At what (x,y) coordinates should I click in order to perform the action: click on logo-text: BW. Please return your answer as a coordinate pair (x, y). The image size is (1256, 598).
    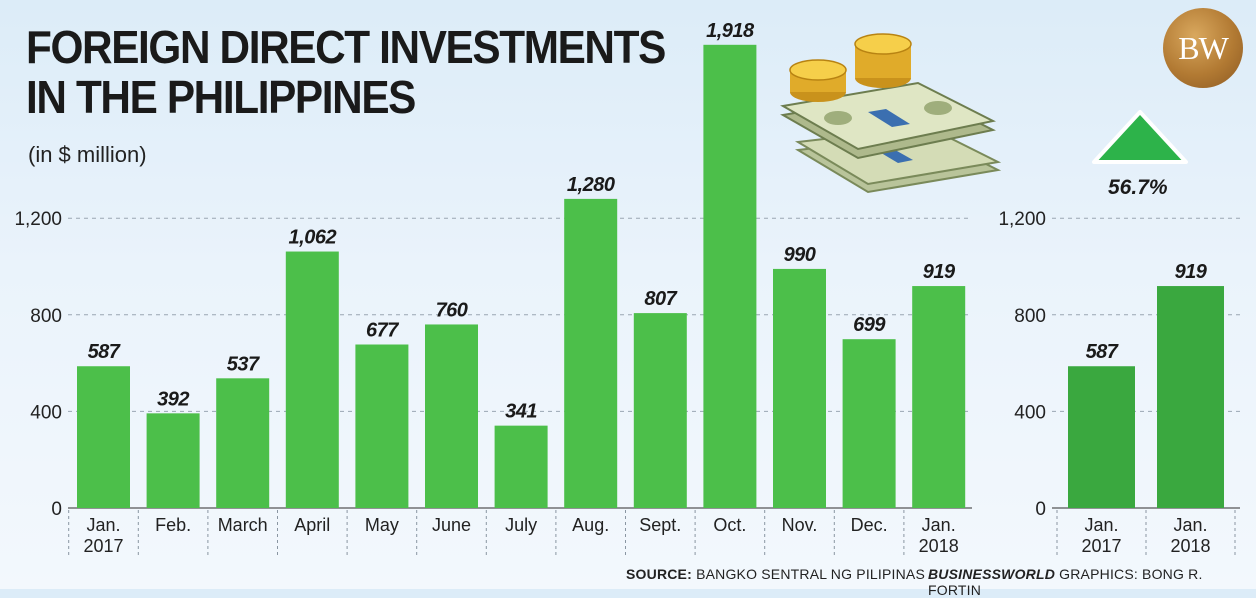
    Looking at the image, I should click on (1203, 47).